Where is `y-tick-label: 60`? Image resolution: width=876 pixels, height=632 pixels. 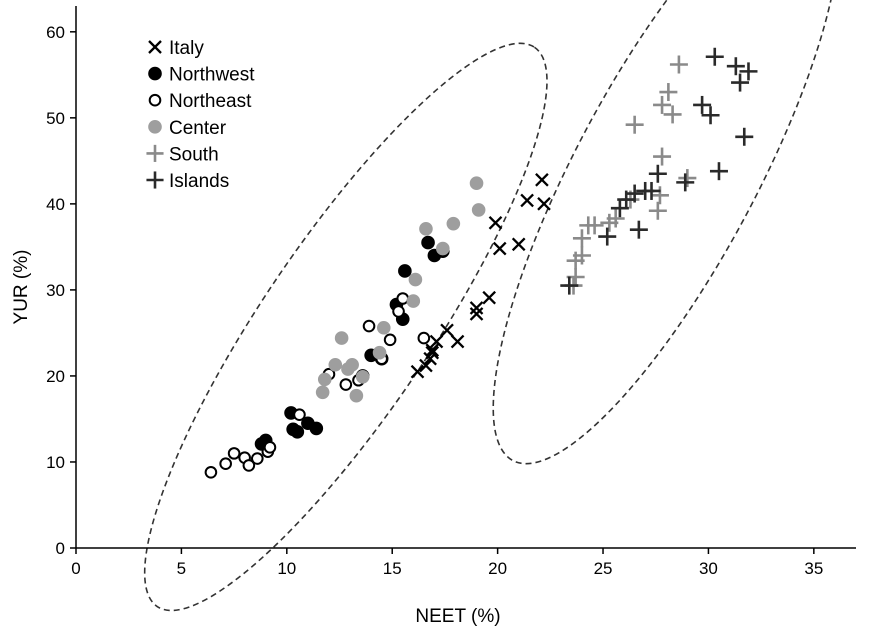 y-tick-label: 60 is located at coordinates (55, 32).